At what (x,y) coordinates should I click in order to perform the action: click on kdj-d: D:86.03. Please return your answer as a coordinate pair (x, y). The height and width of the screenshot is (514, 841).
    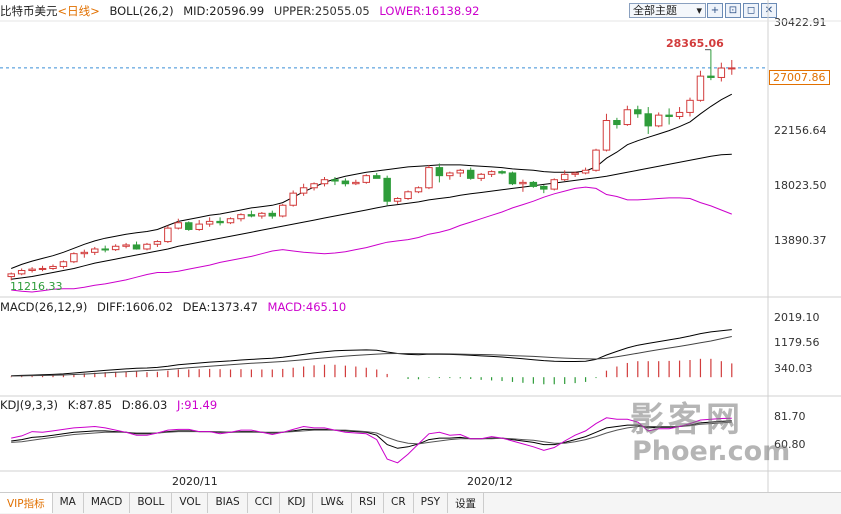
    Looking at the image, I should click on (144, 405).